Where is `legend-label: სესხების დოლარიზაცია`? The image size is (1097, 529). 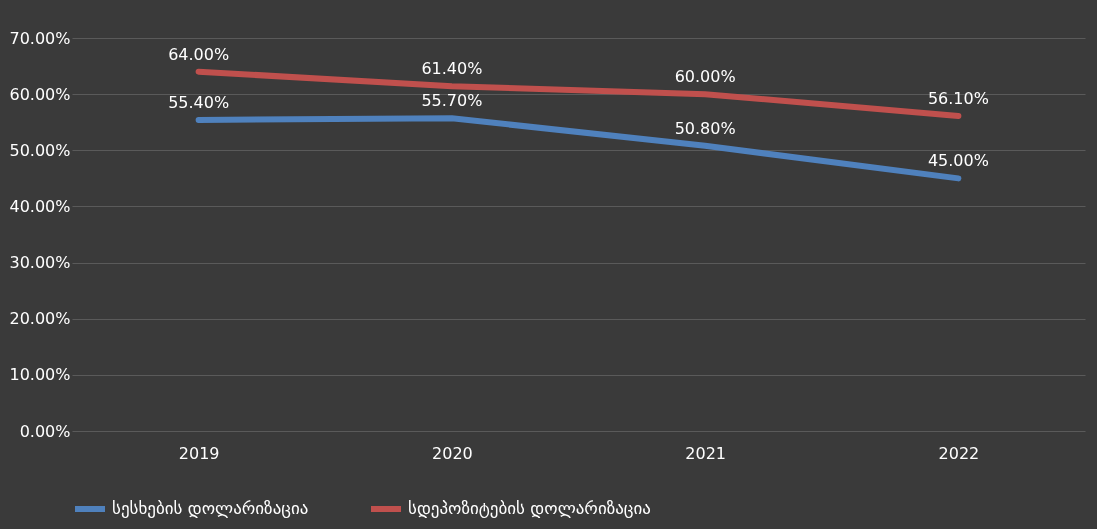 legend-label: სესხების დოლარიზაცია is located at coordinates (210, 508).